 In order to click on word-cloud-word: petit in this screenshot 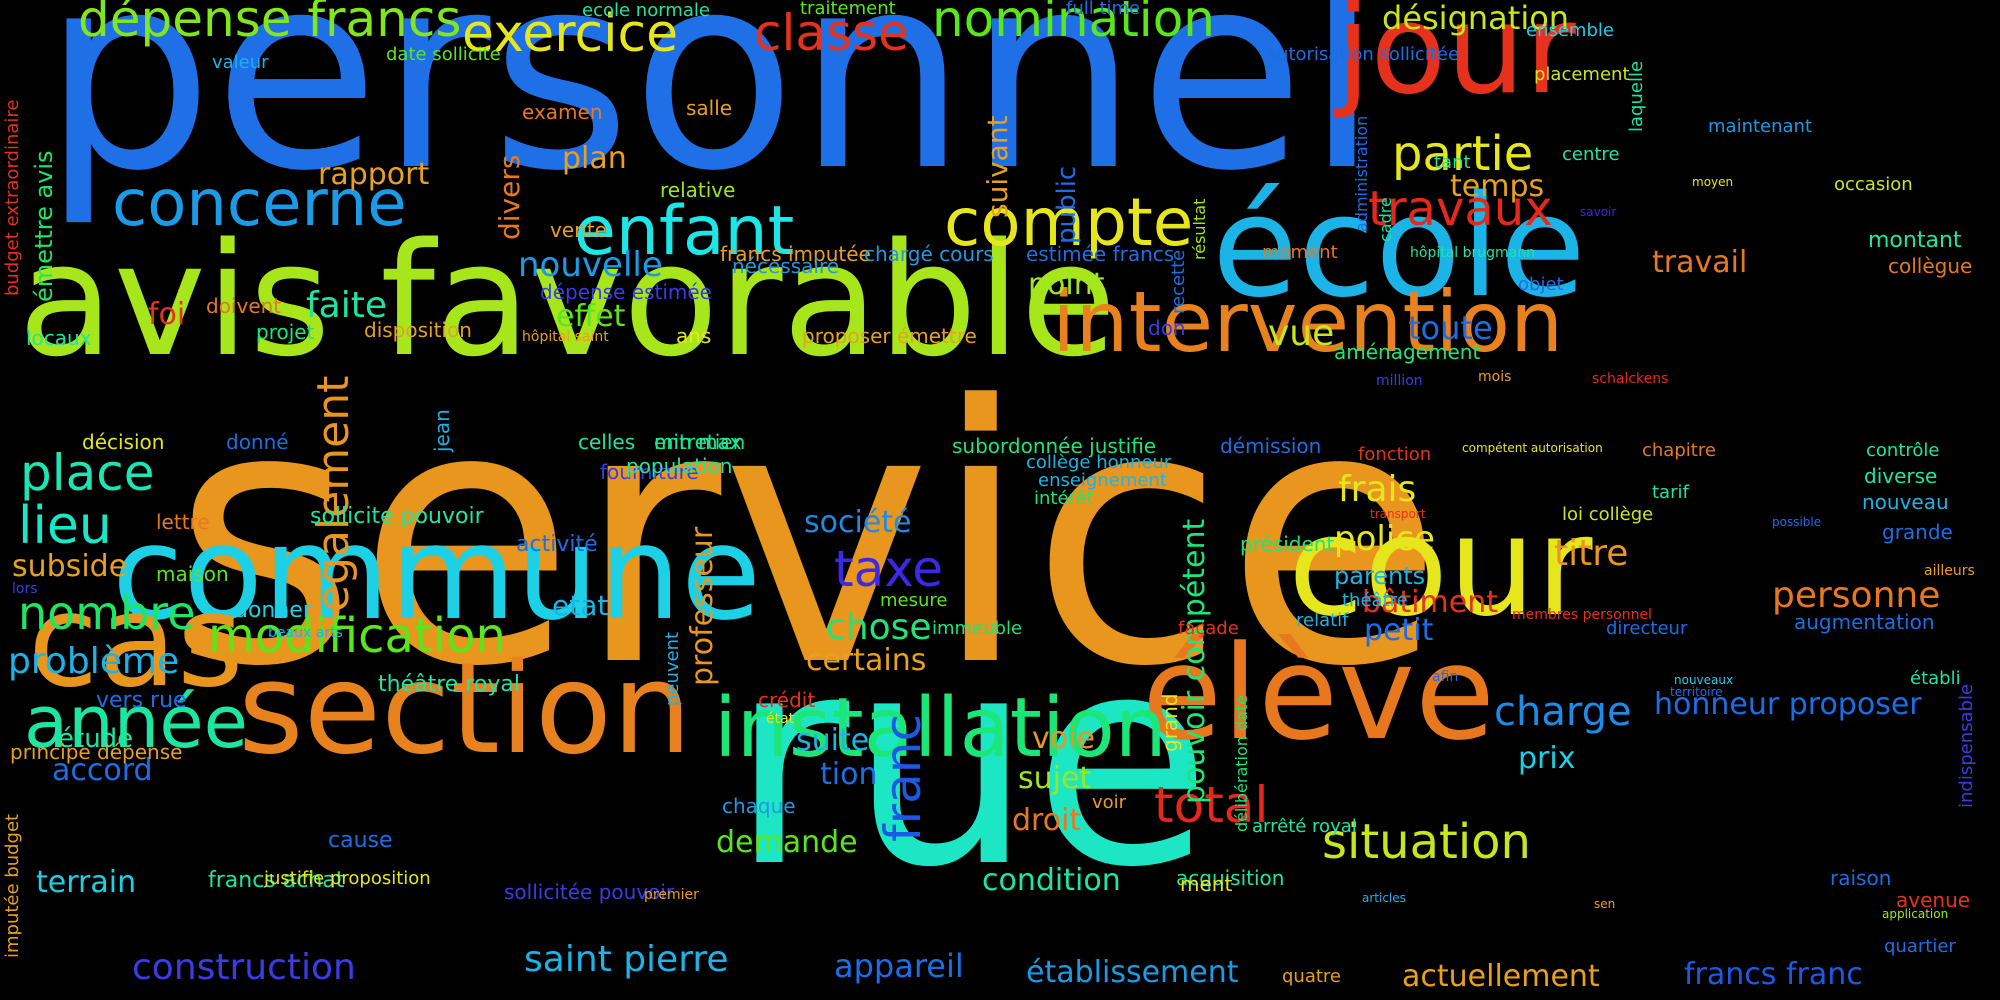, I will do `click(1399, 630)`.